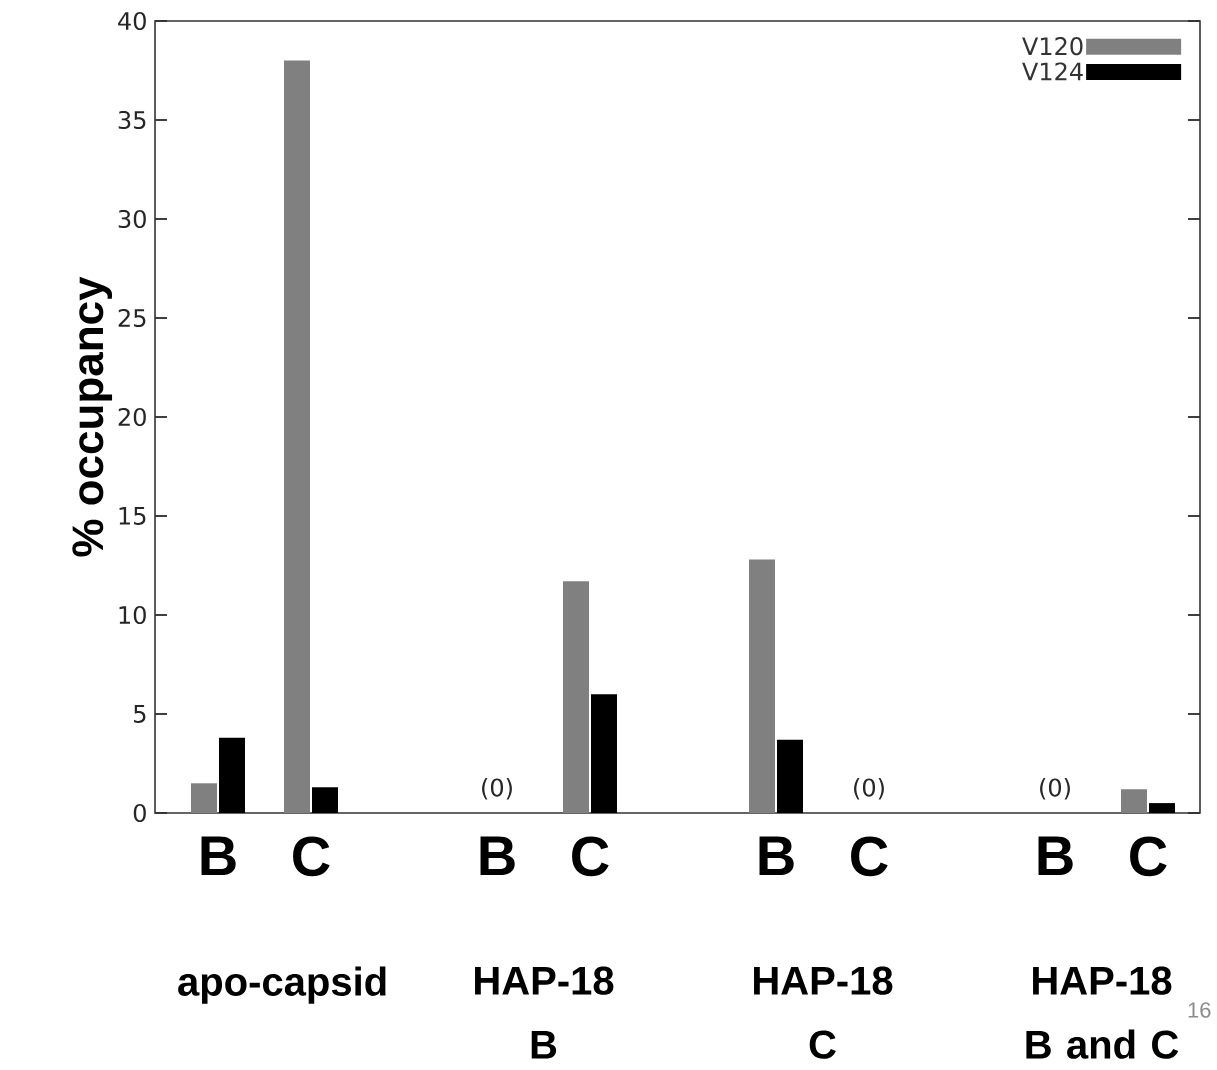 The width and height of the screenshot is (1217, 1070). Describe the element at coordinates (132, 318) in the screenshot. I see `y-tick-label: 25` at that location.